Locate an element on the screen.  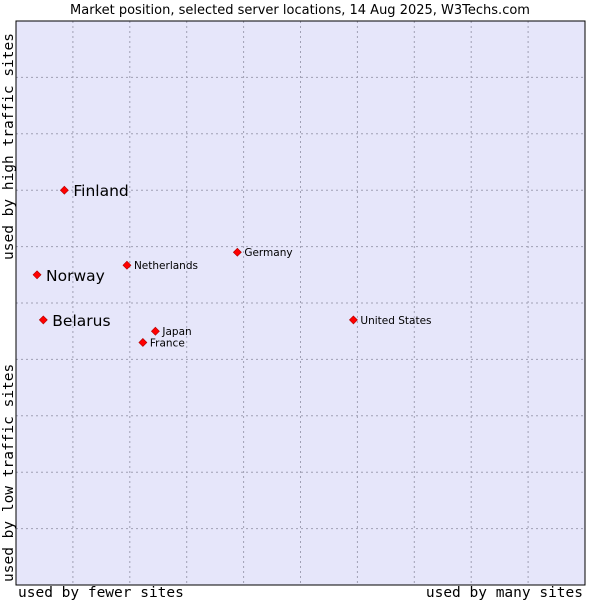
point-belarus: Belarus is located at coordinates (74, 321).